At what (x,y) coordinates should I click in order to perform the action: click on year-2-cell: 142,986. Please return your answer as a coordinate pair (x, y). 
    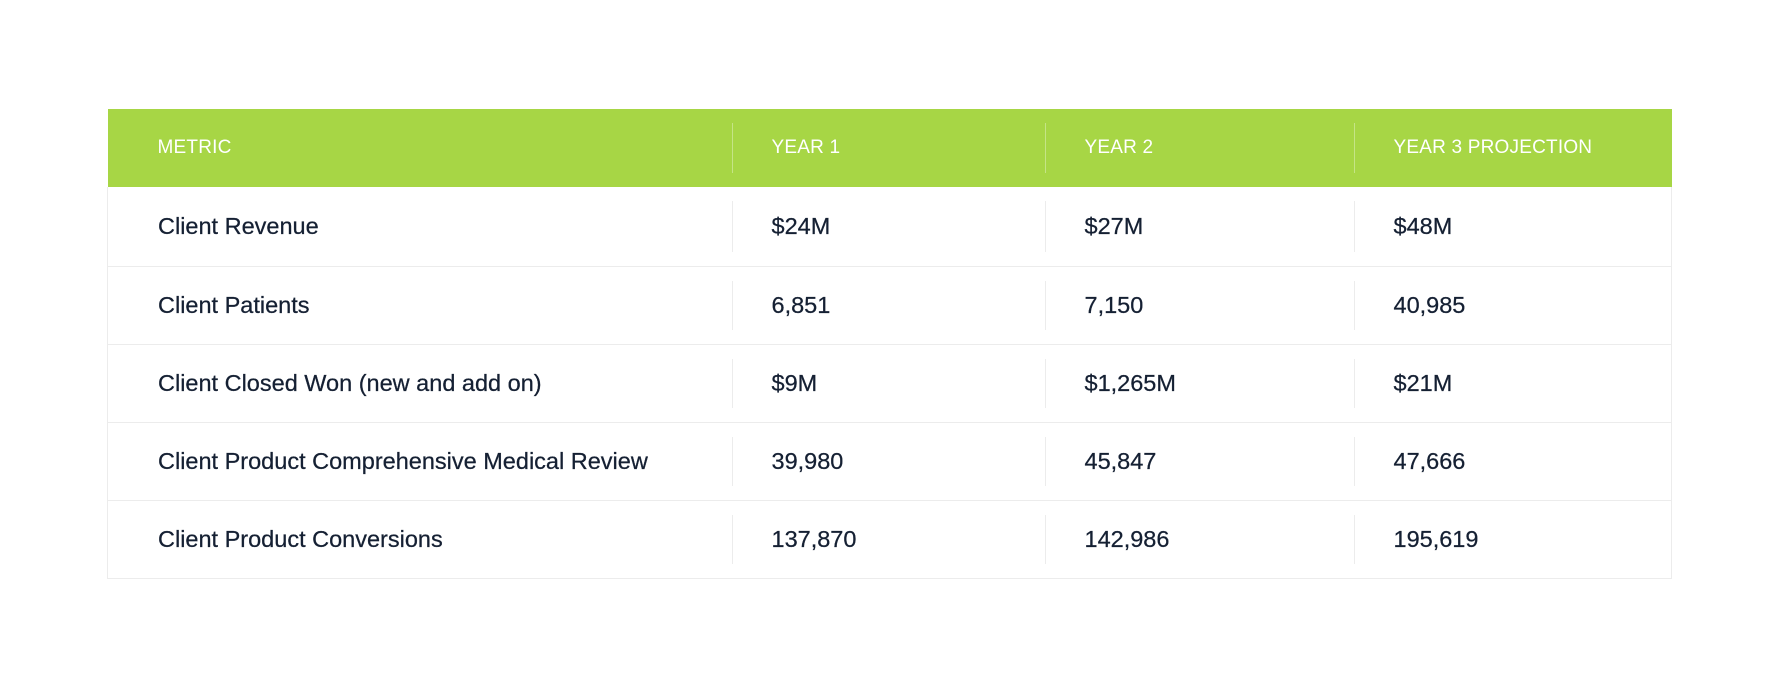
    Looking at the image, I should click on (1199, 539).